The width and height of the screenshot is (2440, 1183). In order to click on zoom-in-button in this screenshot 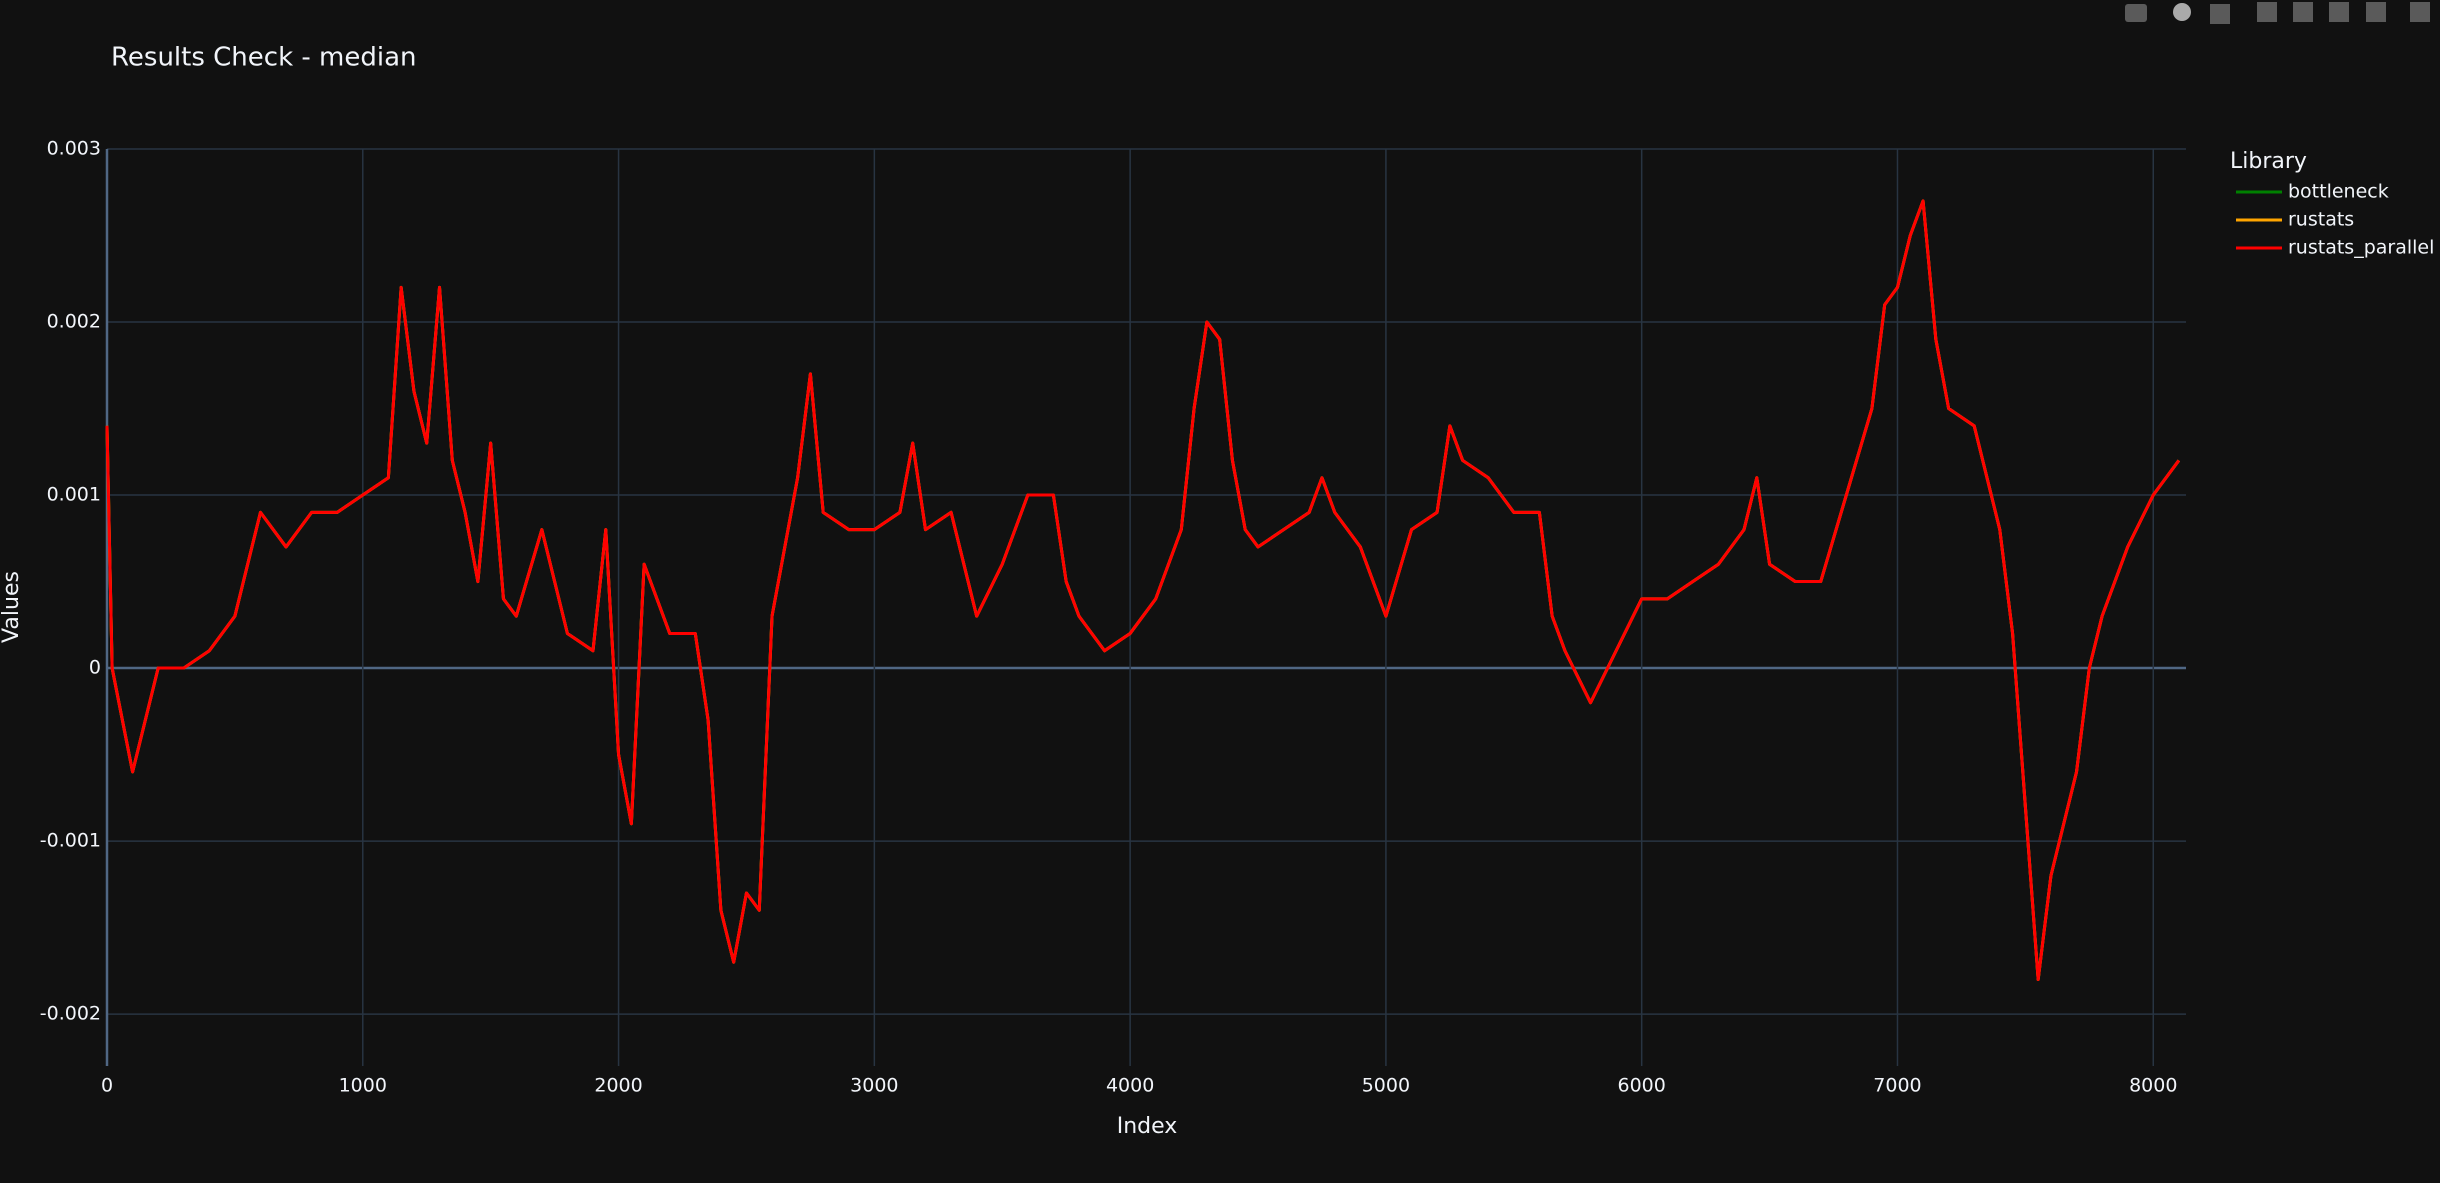, I will do `click(2267, 12)`.